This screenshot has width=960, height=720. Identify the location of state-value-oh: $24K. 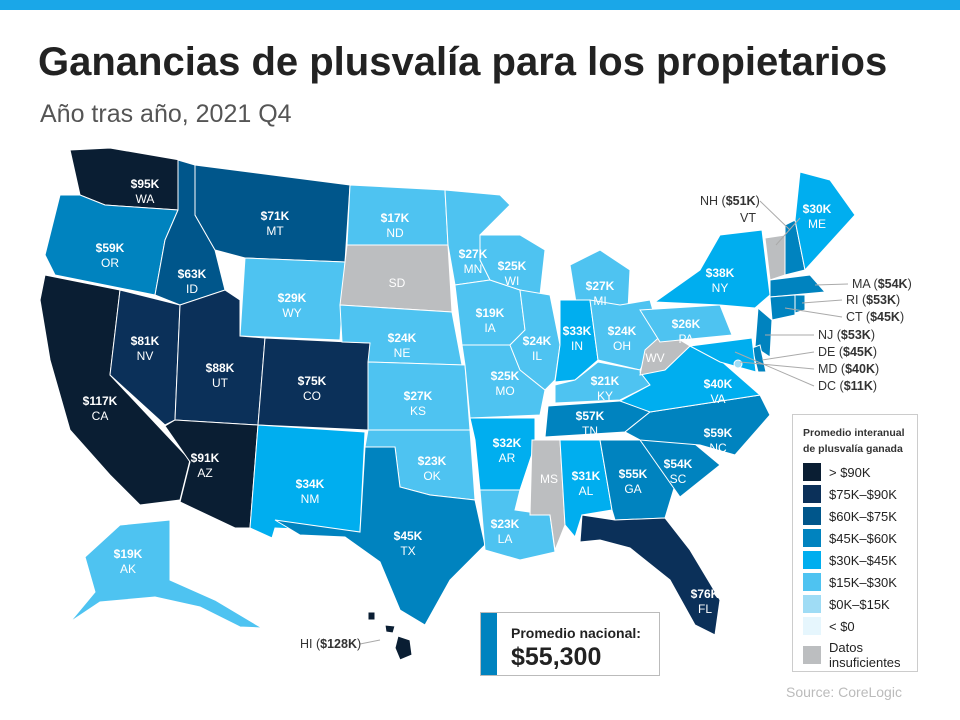
(622, 331).